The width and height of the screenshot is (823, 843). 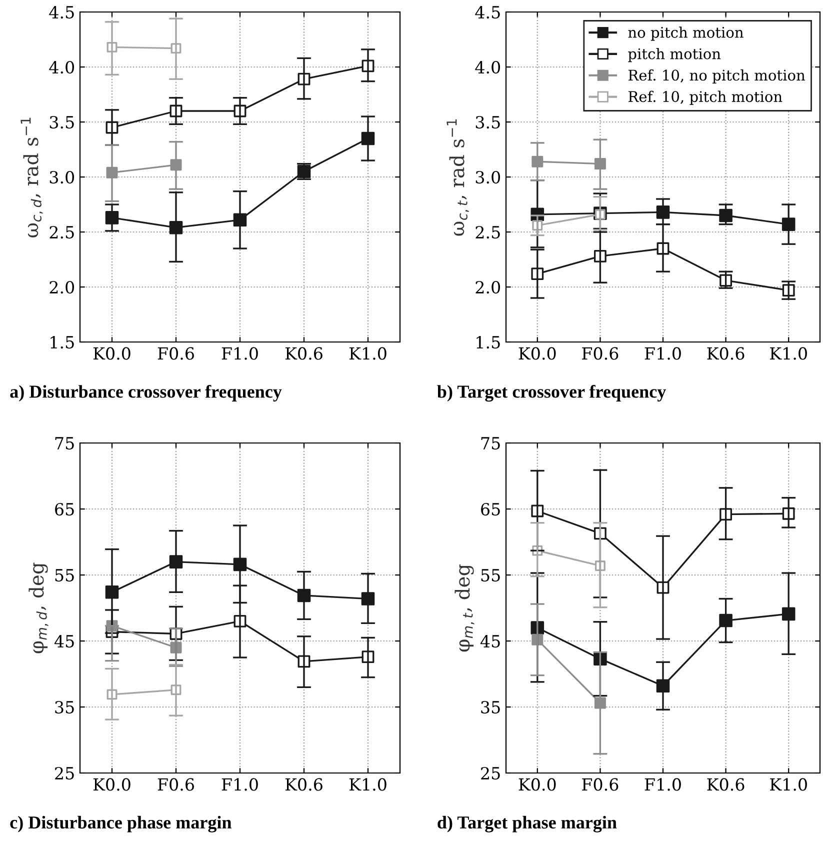 I want to click on text: d) Target phase margin, so click(x=527, y=824).